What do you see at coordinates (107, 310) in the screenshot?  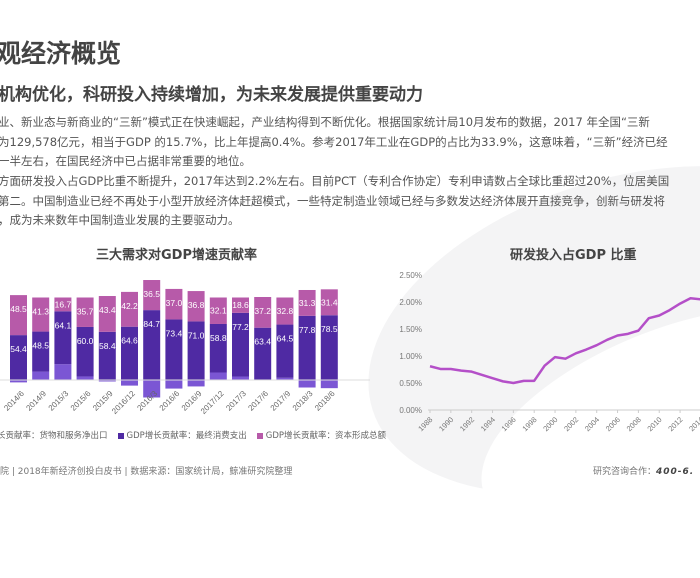 I see `bar-data-label: 43.4` at bounding box center [107, 310].